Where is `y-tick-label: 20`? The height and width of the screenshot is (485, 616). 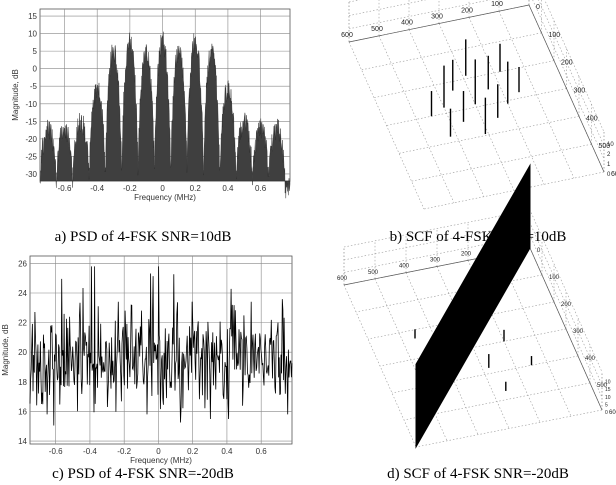
y-tick-label: 20 is located at coordinates (22, 352).